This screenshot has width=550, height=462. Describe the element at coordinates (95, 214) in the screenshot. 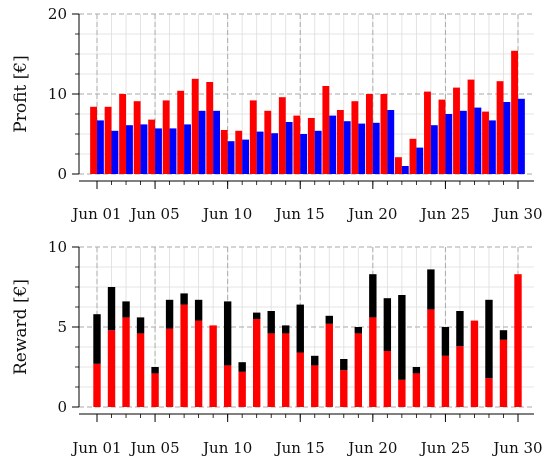

I see `x-tick-label: Jun 01` at that location.